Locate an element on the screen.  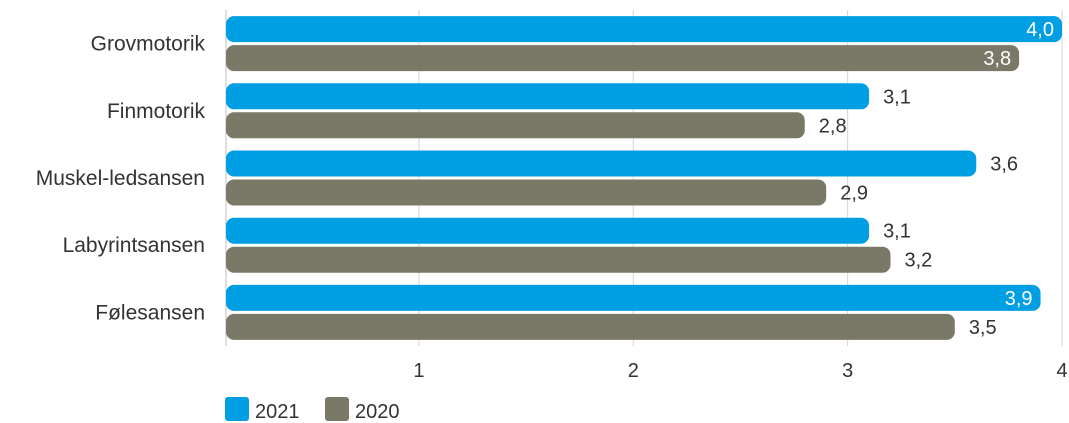
x-tick-label: 4 is located at coordinates (1061, 371).